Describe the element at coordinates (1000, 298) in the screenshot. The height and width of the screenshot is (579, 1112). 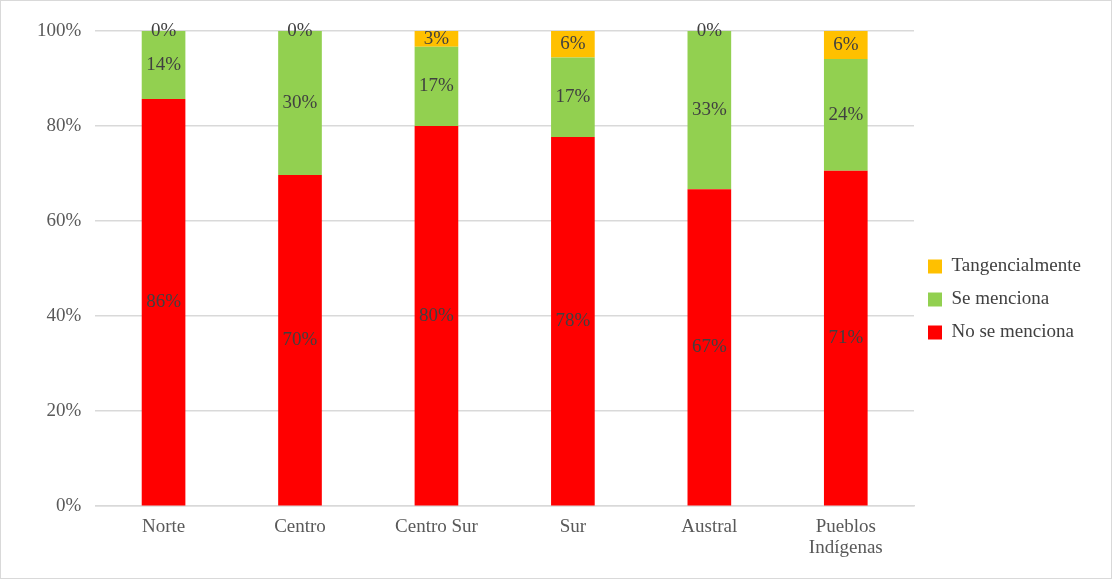
I see `legend-label: Se menciona` at that location.